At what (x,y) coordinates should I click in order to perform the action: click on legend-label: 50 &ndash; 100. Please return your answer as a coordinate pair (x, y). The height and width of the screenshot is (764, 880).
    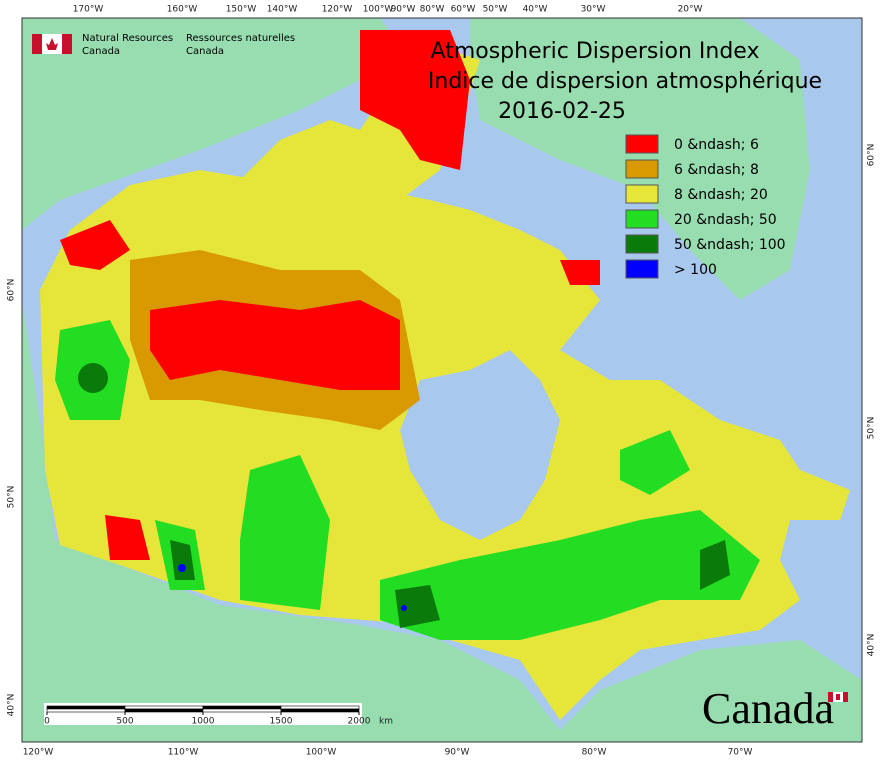
    Looking at the image, I should click on (730, 245).